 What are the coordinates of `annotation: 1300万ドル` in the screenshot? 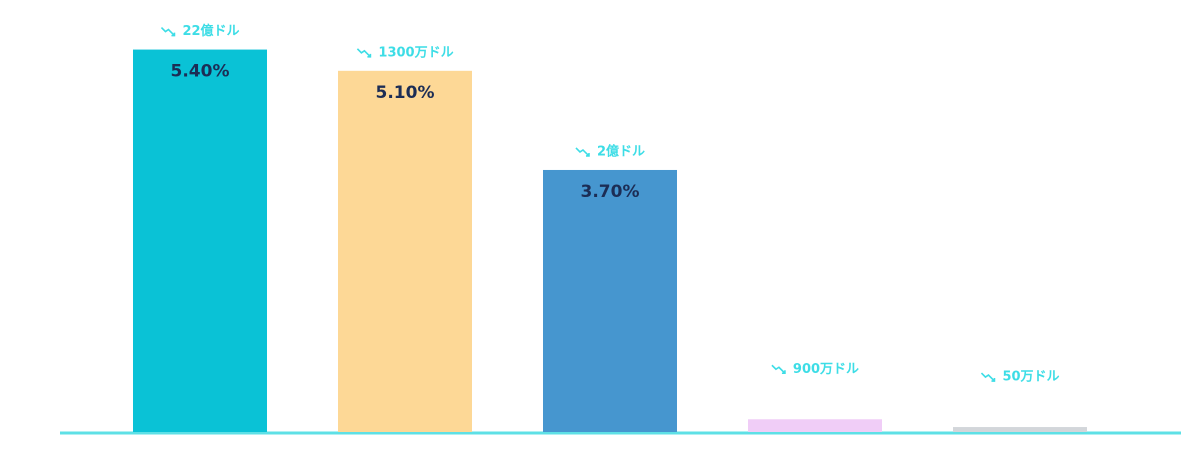 It's located at (415, 52).